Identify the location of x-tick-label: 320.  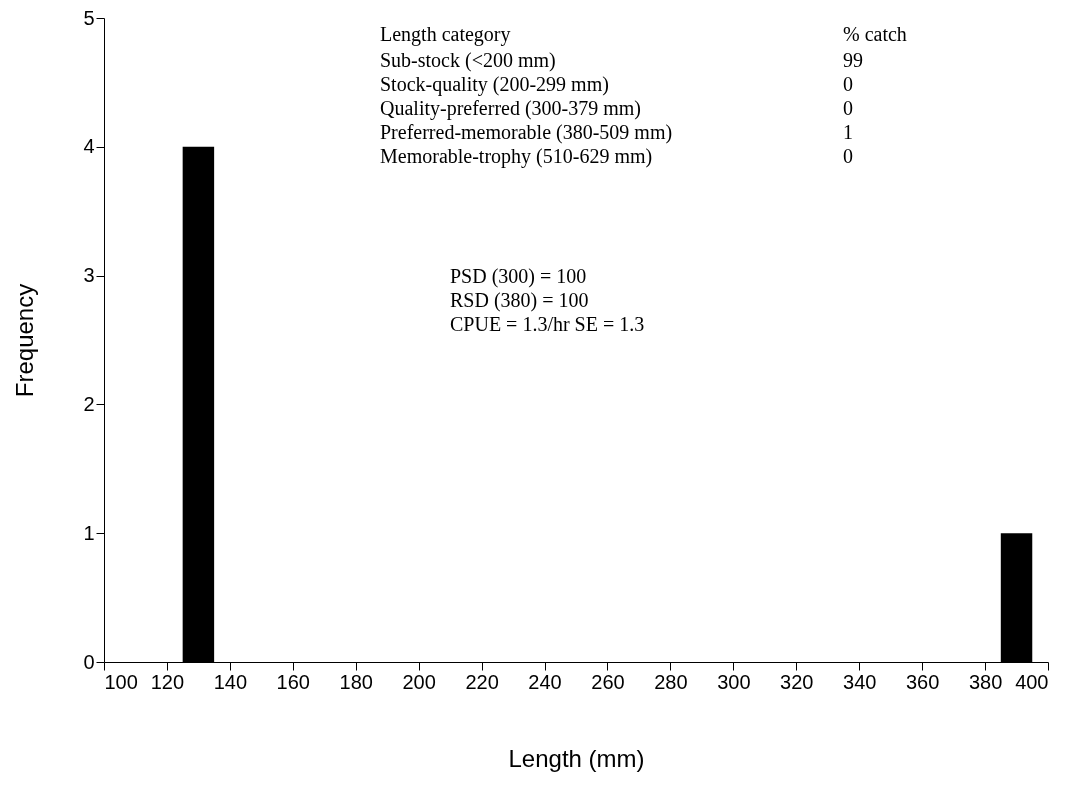
(797, 681).